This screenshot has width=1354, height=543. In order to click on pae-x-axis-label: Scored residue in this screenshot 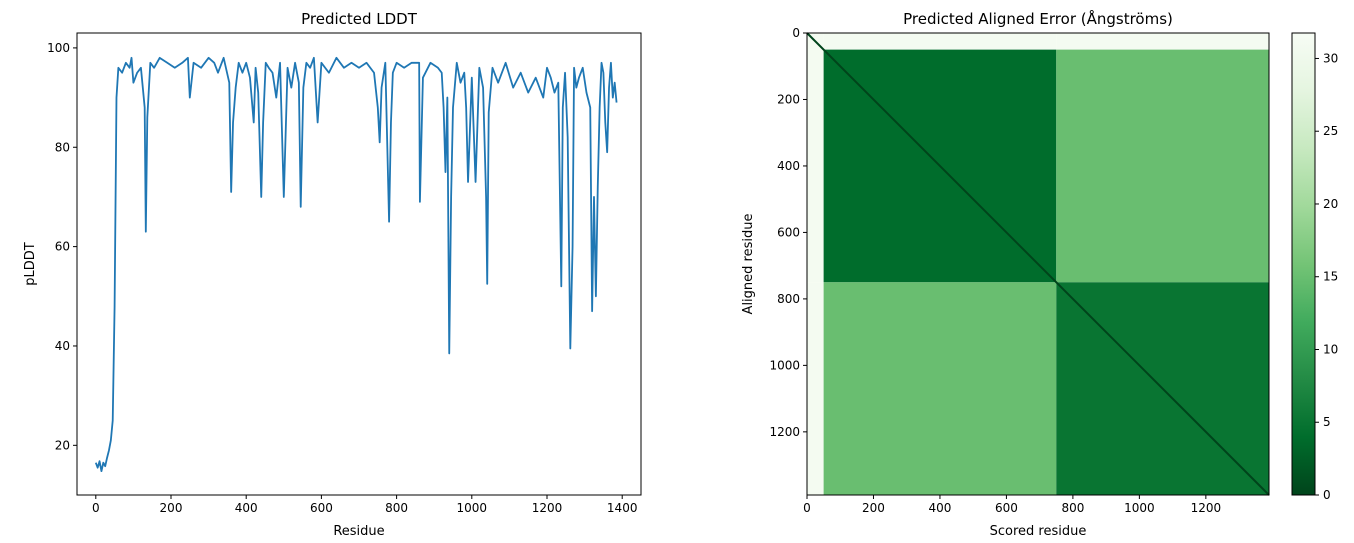, I will do `click(1038, 531)`.